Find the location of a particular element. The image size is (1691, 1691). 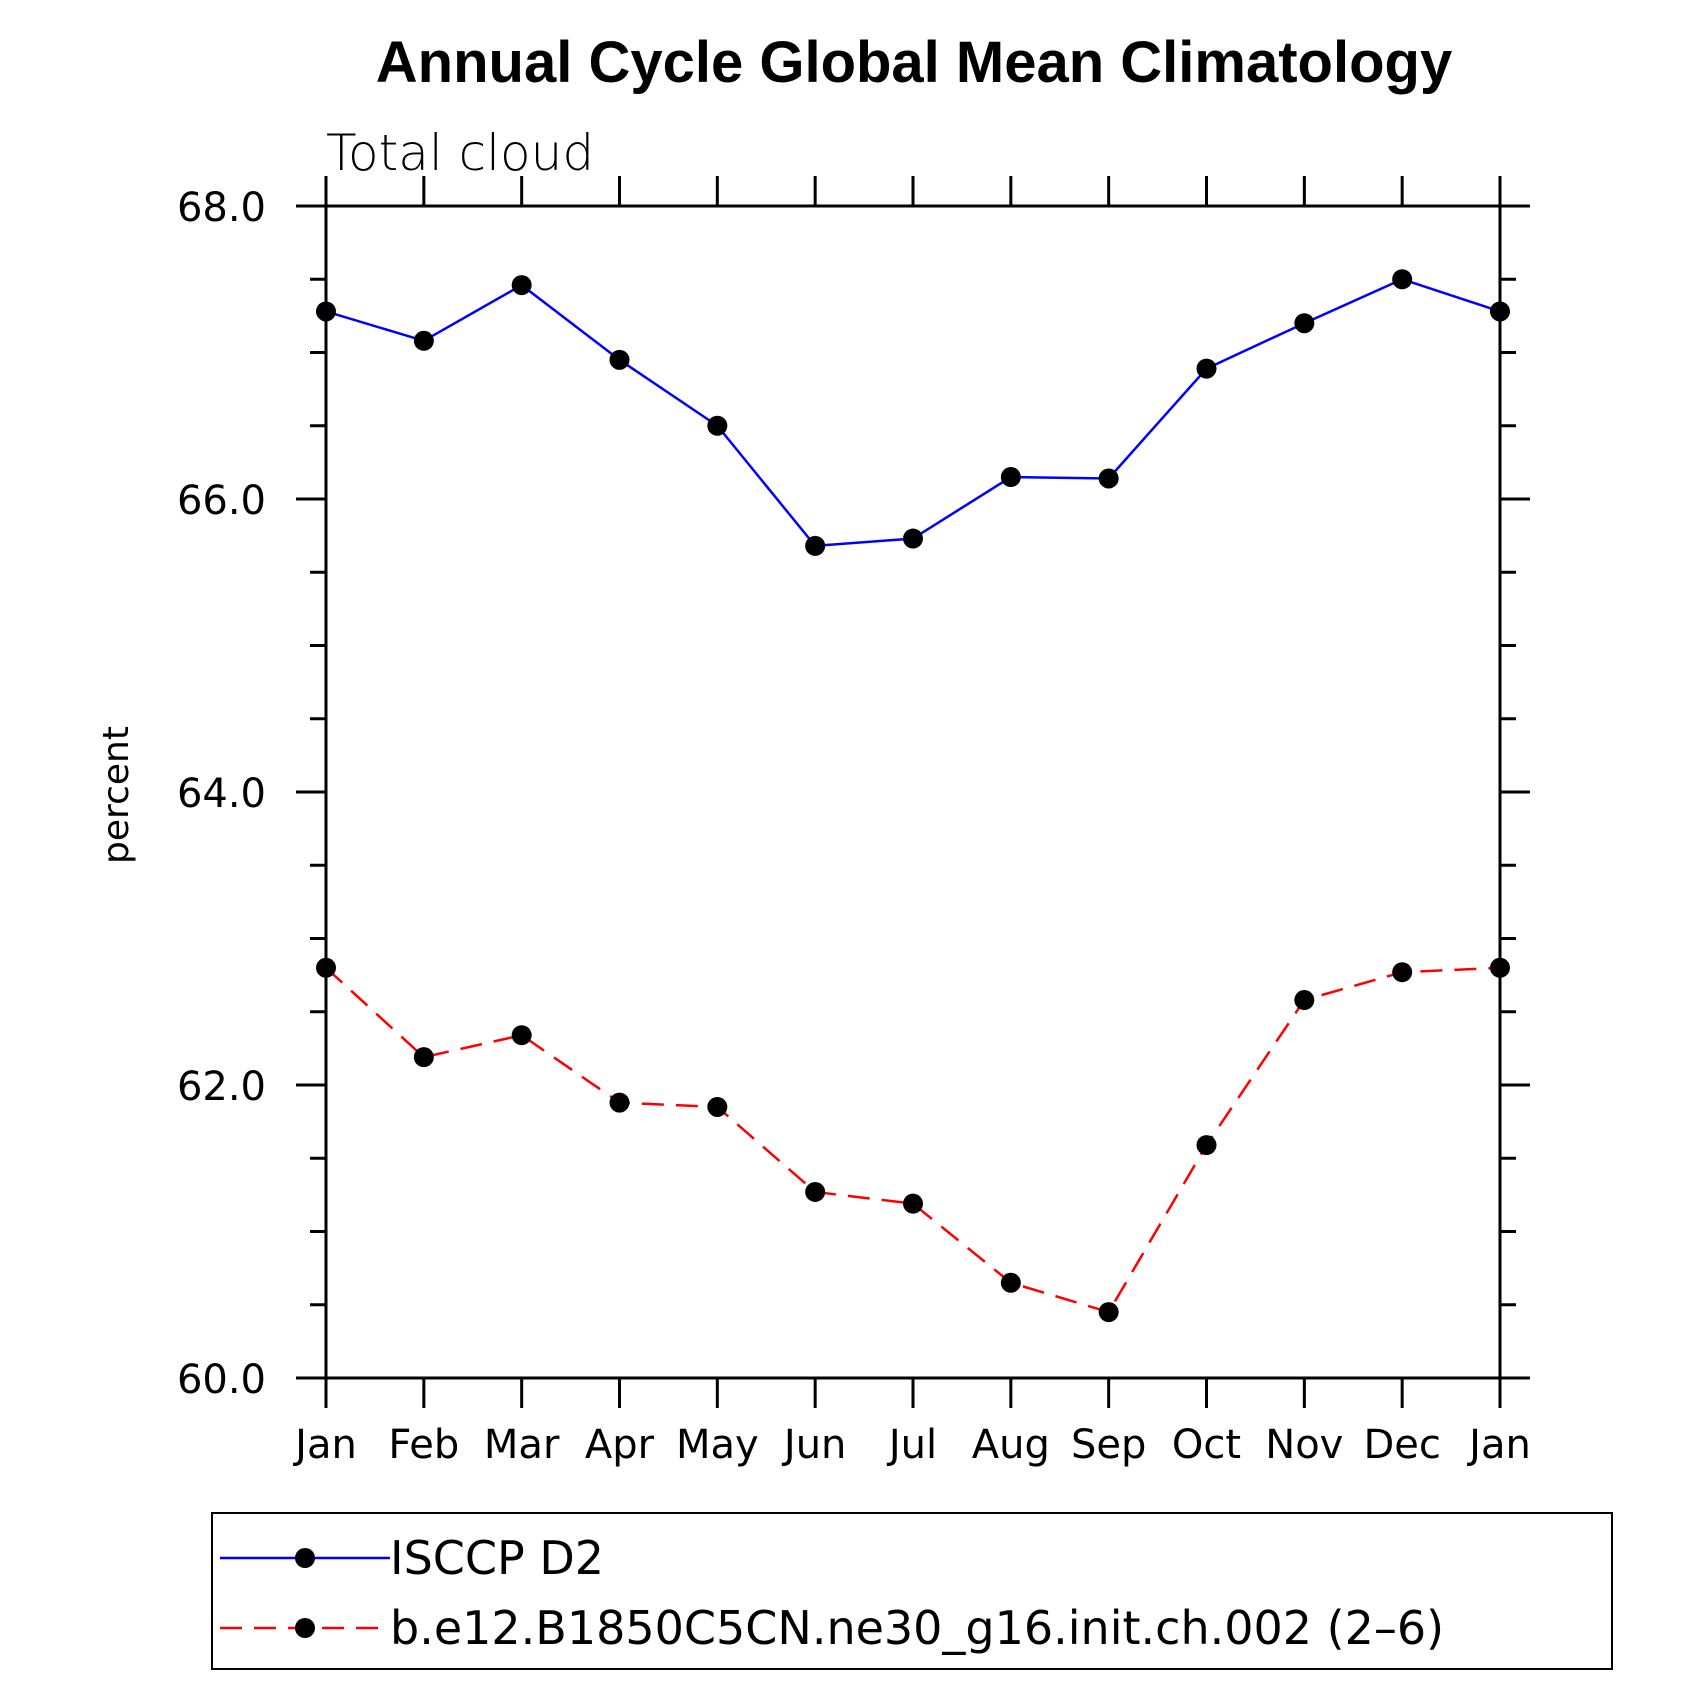

chart-title: Annual Cycle Global Mean Climatology is located at coordinates (914, 62).